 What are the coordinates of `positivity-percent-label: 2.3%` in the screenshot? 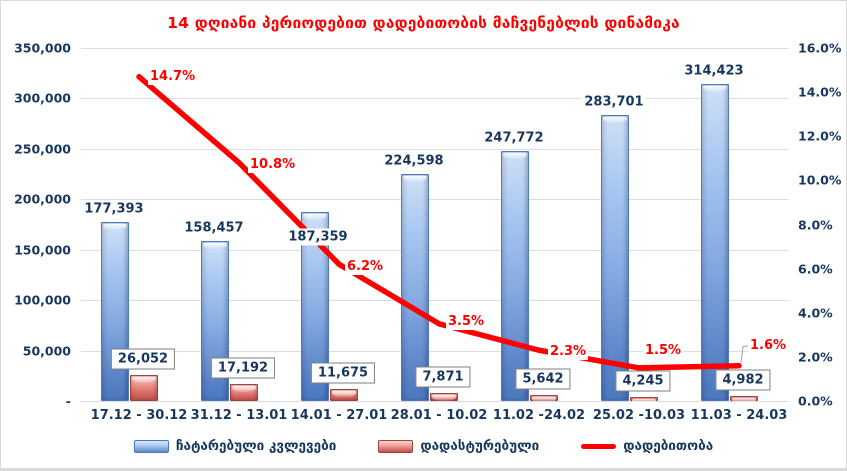 It's located at (568, 352).